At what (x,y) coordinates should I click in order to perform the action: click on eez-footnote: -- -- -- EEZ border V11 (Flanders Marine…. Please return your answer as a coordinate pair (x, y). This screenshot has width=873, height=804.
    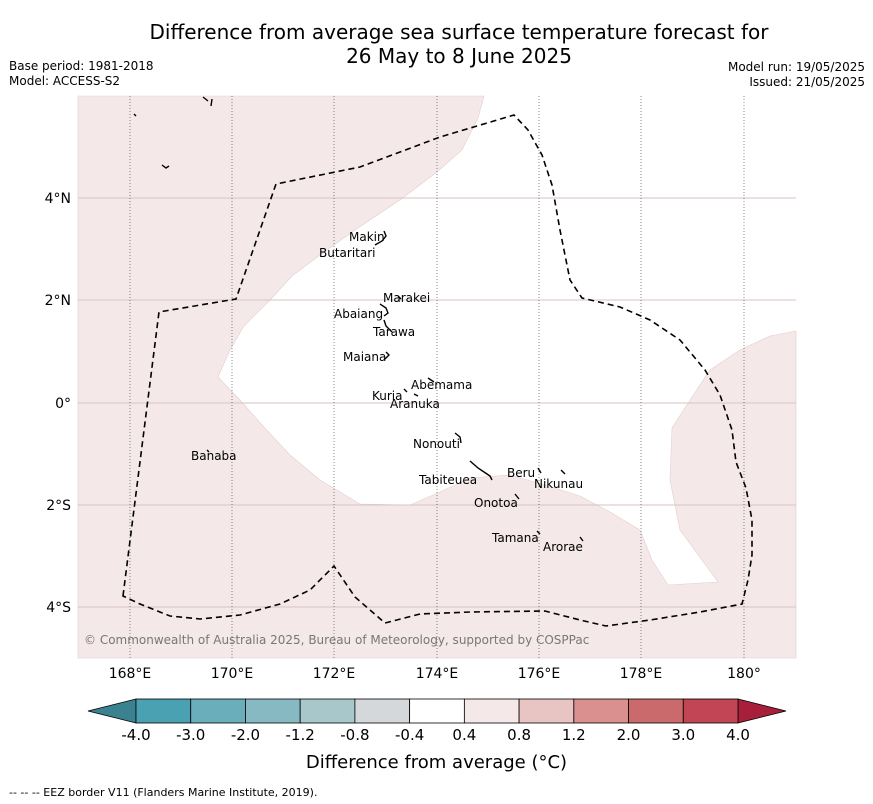
    Looking at the image, I should click on (163, 792).